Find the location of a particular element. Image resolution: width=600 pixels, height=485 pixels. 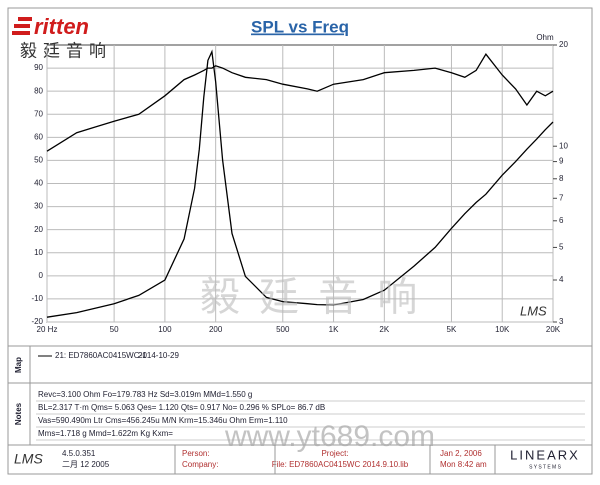

y2-tick-label: 3 is located at coordinates (561, 321).